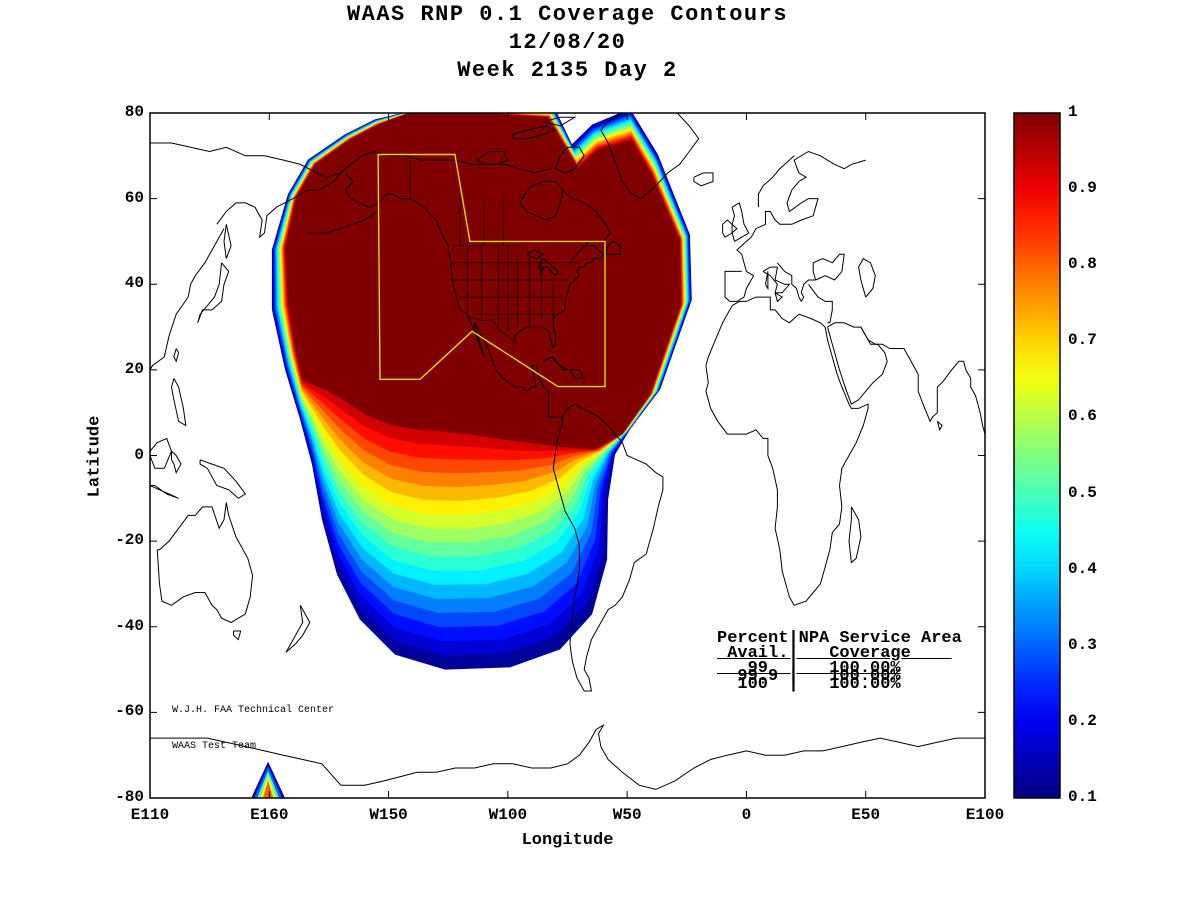 Image resolution: width=1200 pixels, height=900 pixels. I want to click on coastline-tasmania, so click(237, 635).